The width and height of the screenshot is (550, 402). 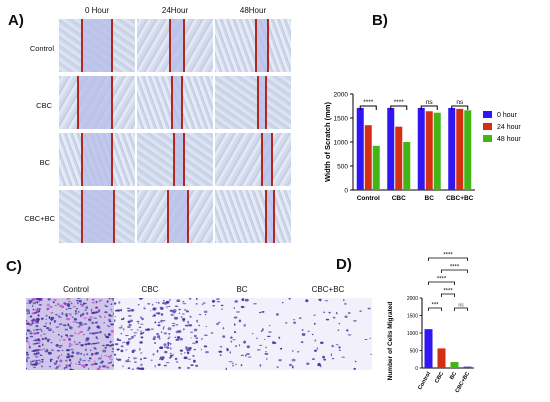 What do you see at coordinates (39, 218) in the screenshot?
I see `row-label-cbc-bc: CBC+BC` at bounding box center [39, 218].